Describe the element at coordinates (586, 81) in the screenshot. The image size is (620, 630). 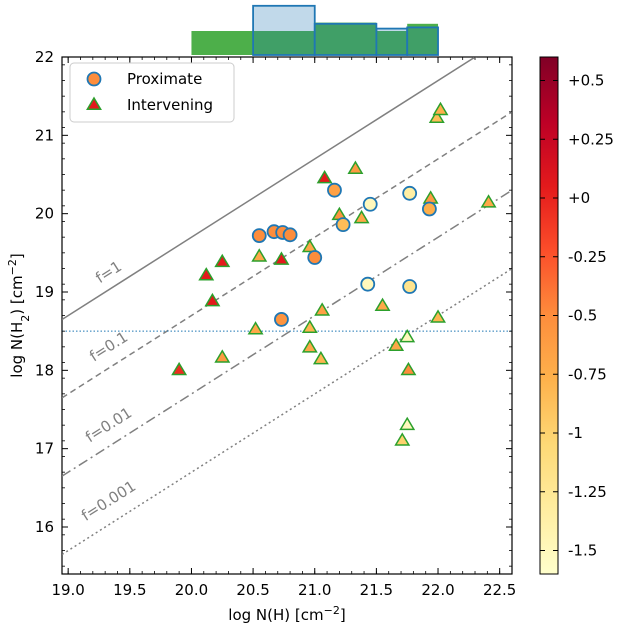
I see `colorbar-tick-label: +0.5` at that location.